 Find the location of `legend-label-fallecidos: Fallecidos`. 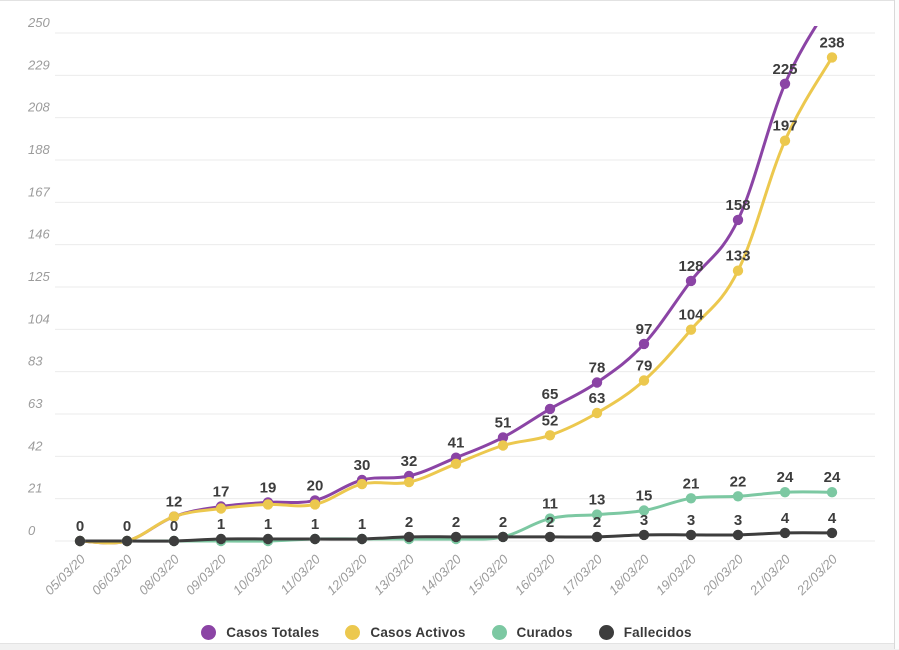

legend-label-fallecidos: Fallecidos is located at coordinates (657, 632).